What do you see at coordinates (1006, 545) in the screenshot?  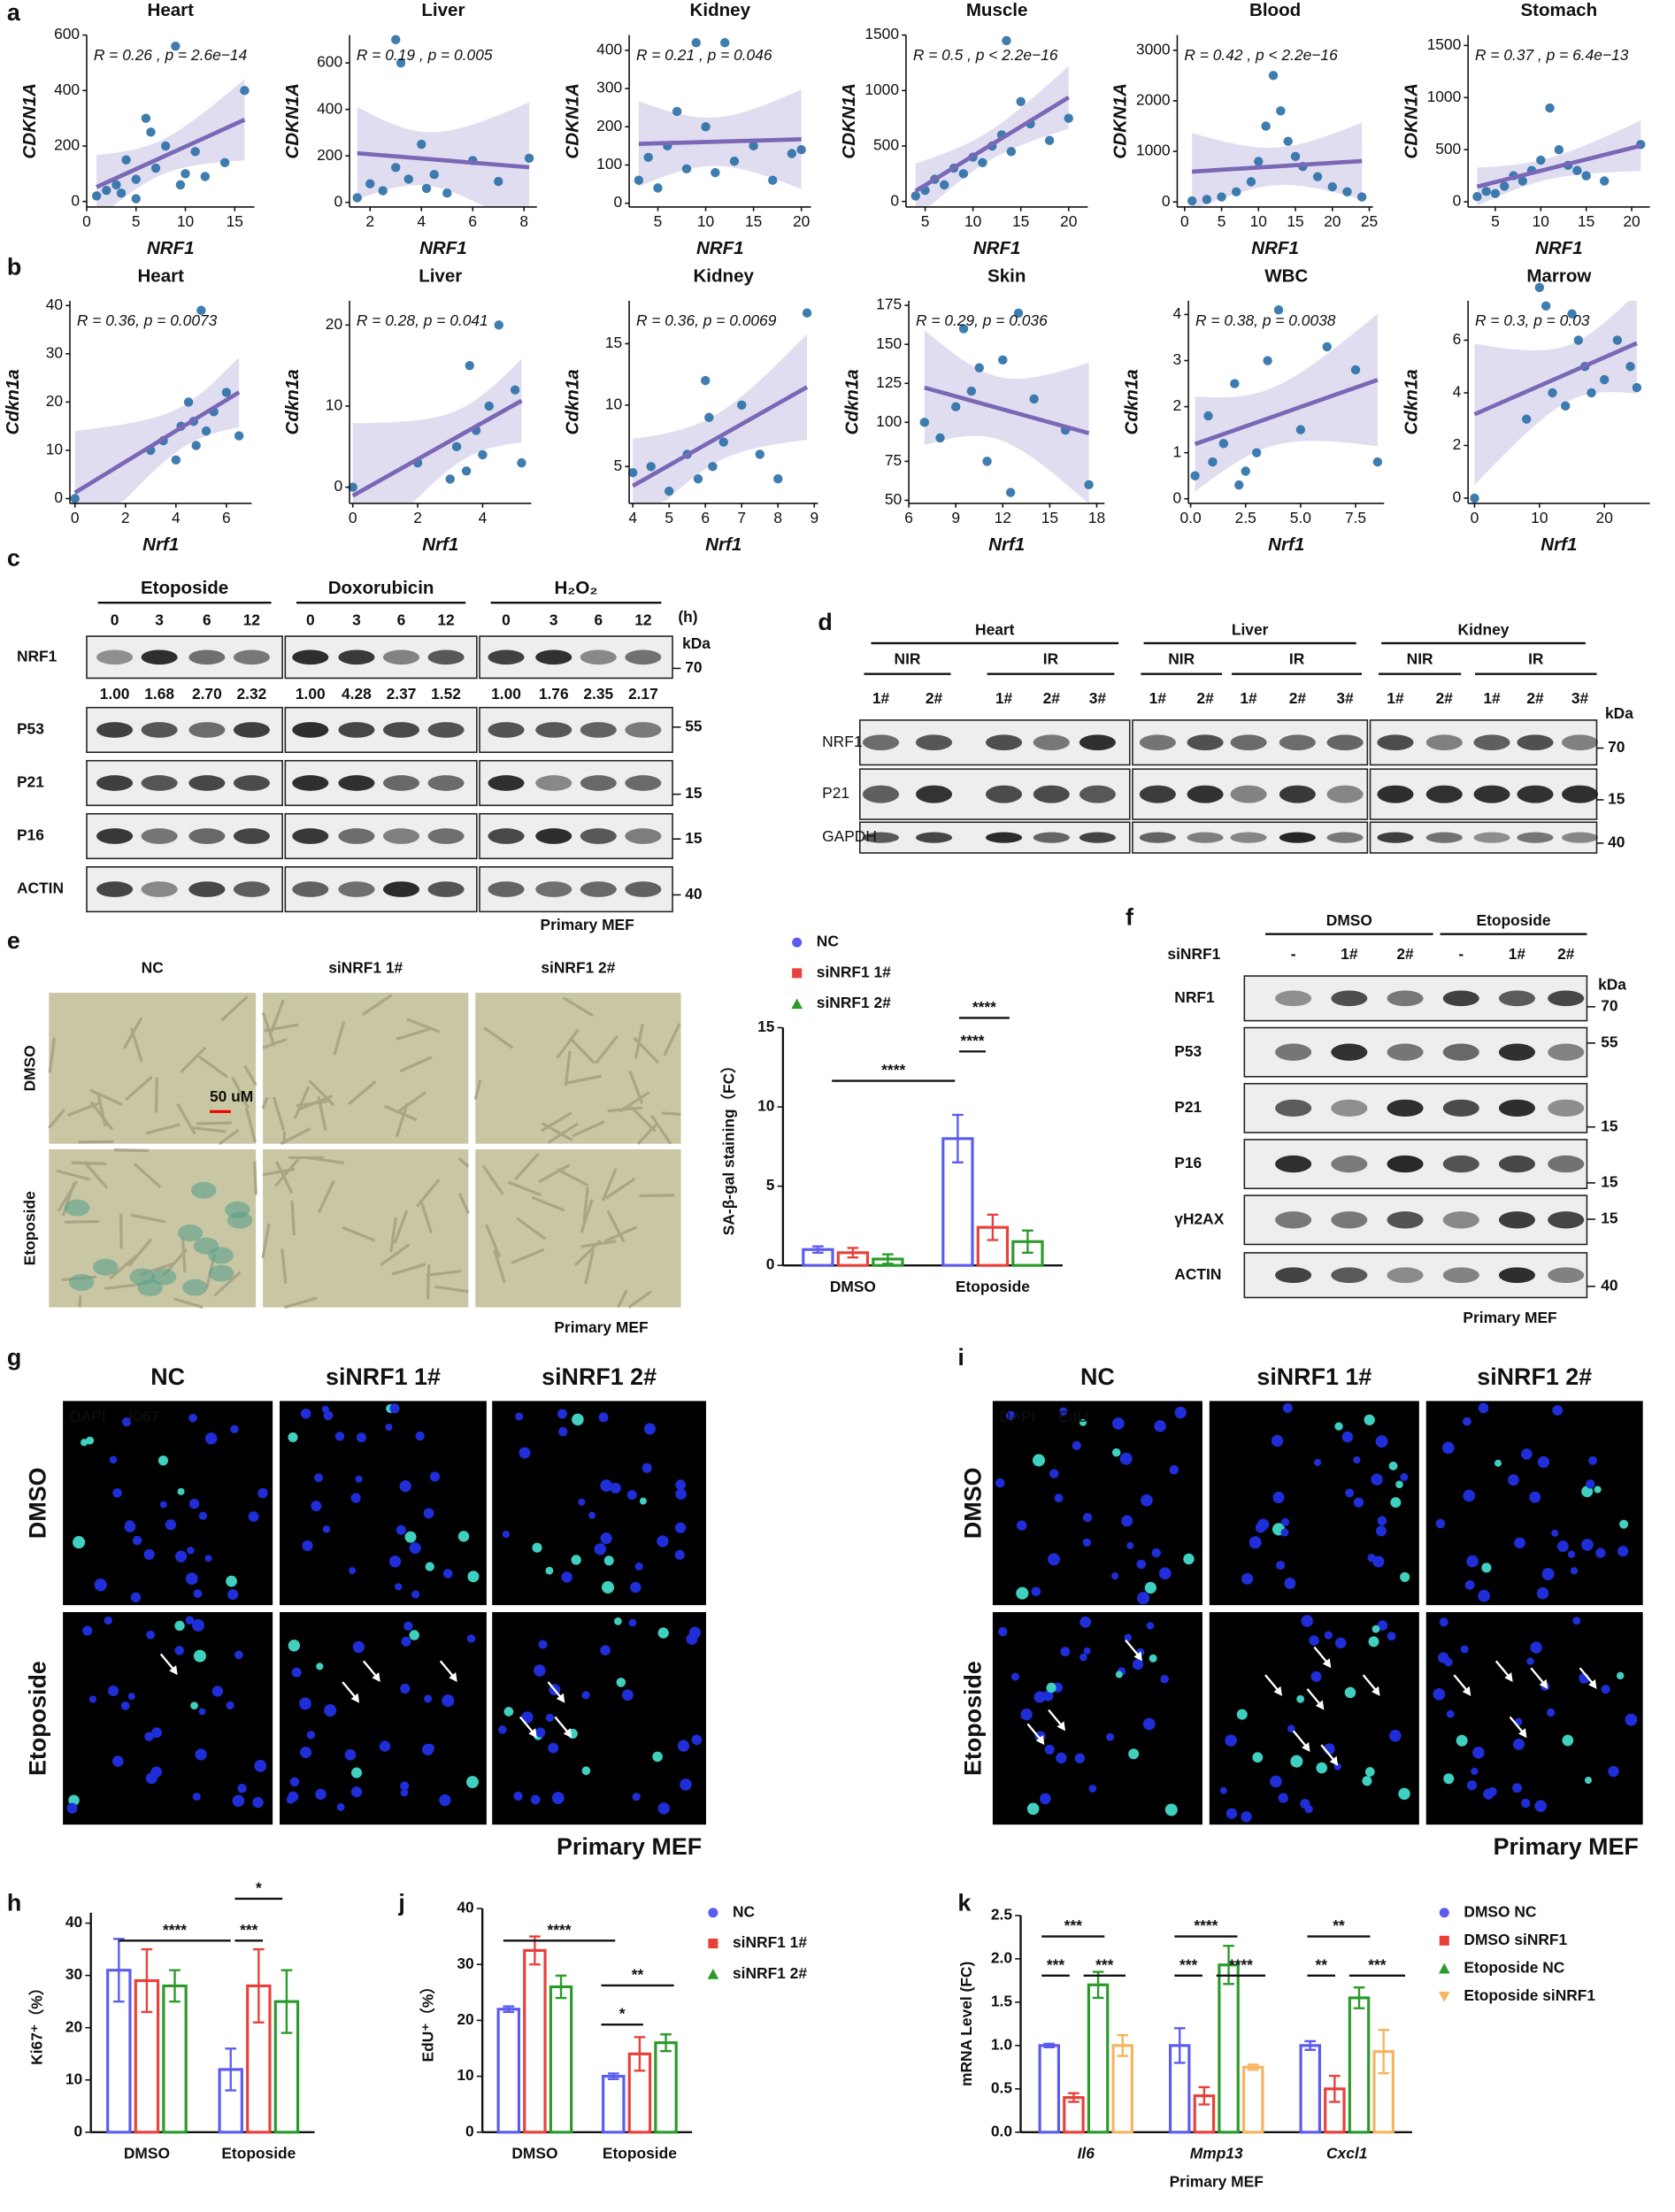 I see `x-axis-label: Nrf1` at bounding box center [1006, 545].